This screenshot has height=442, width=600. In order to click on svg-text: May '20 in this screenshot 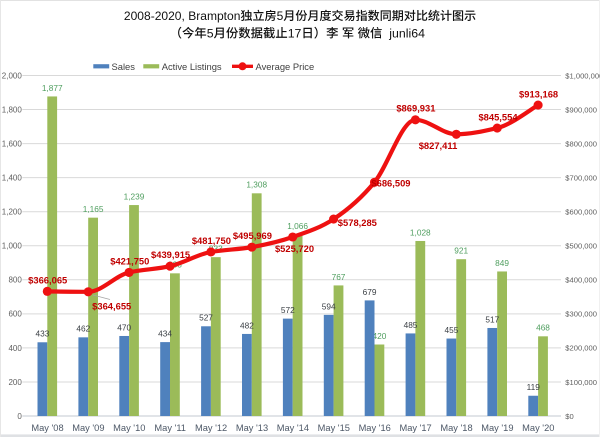, I will do `click(538, 428)`.